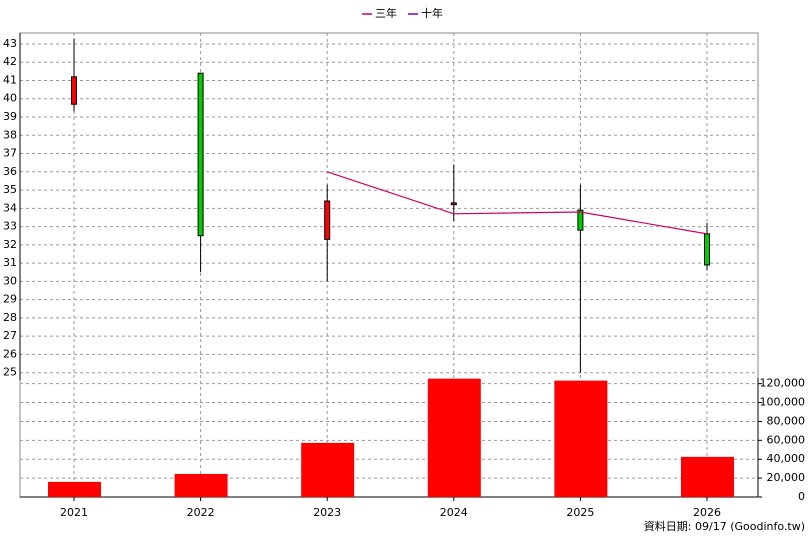 The height and width of the screenshot is (540, 808). What do you see at coordinates (10, 43) in the screenshot?
I see `y-tick-label: 43` at bounding box center [10, 43].